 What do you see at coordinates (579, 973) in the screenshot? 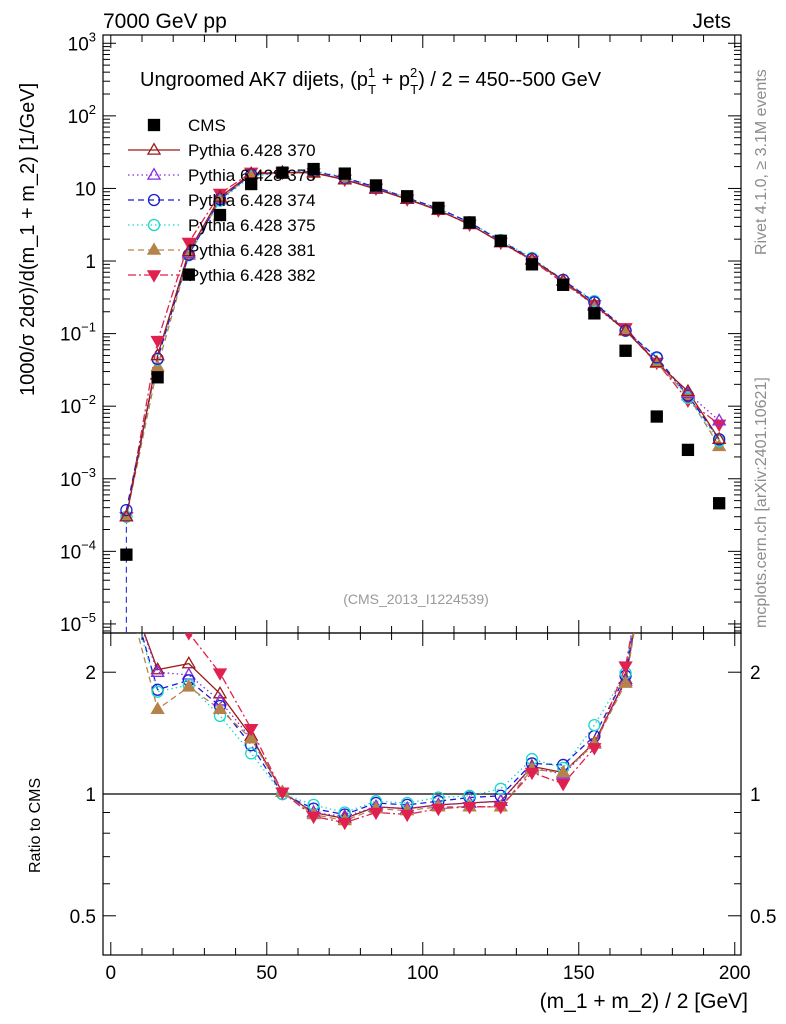
I see `x-tick-label: 150` at bounding box center [579, 973].